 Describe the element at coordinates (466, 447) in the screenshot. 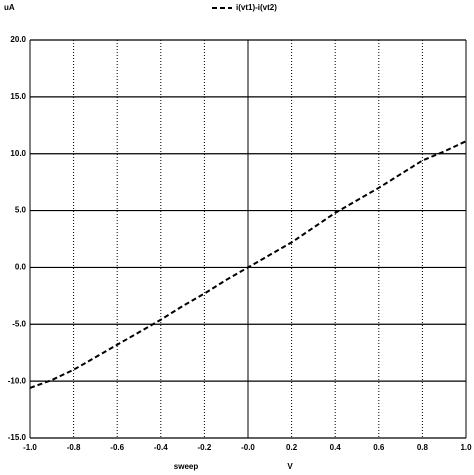

I see `x-tick-label: 1.0` at that location.